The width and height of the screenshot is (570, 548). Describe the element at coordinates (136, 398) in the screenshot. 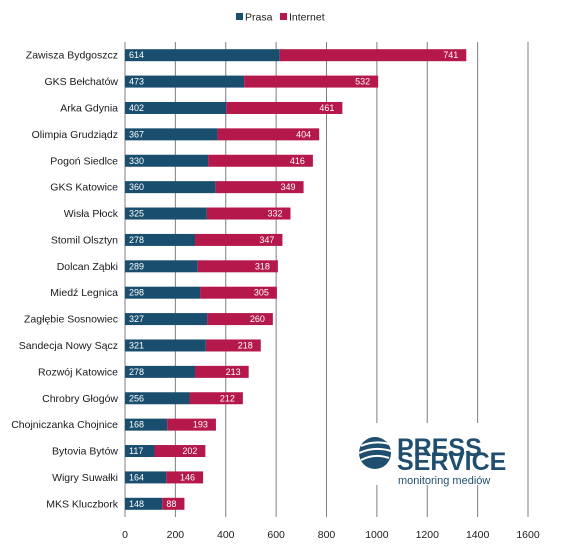

I see `data-label-prasa: 256` at that location.